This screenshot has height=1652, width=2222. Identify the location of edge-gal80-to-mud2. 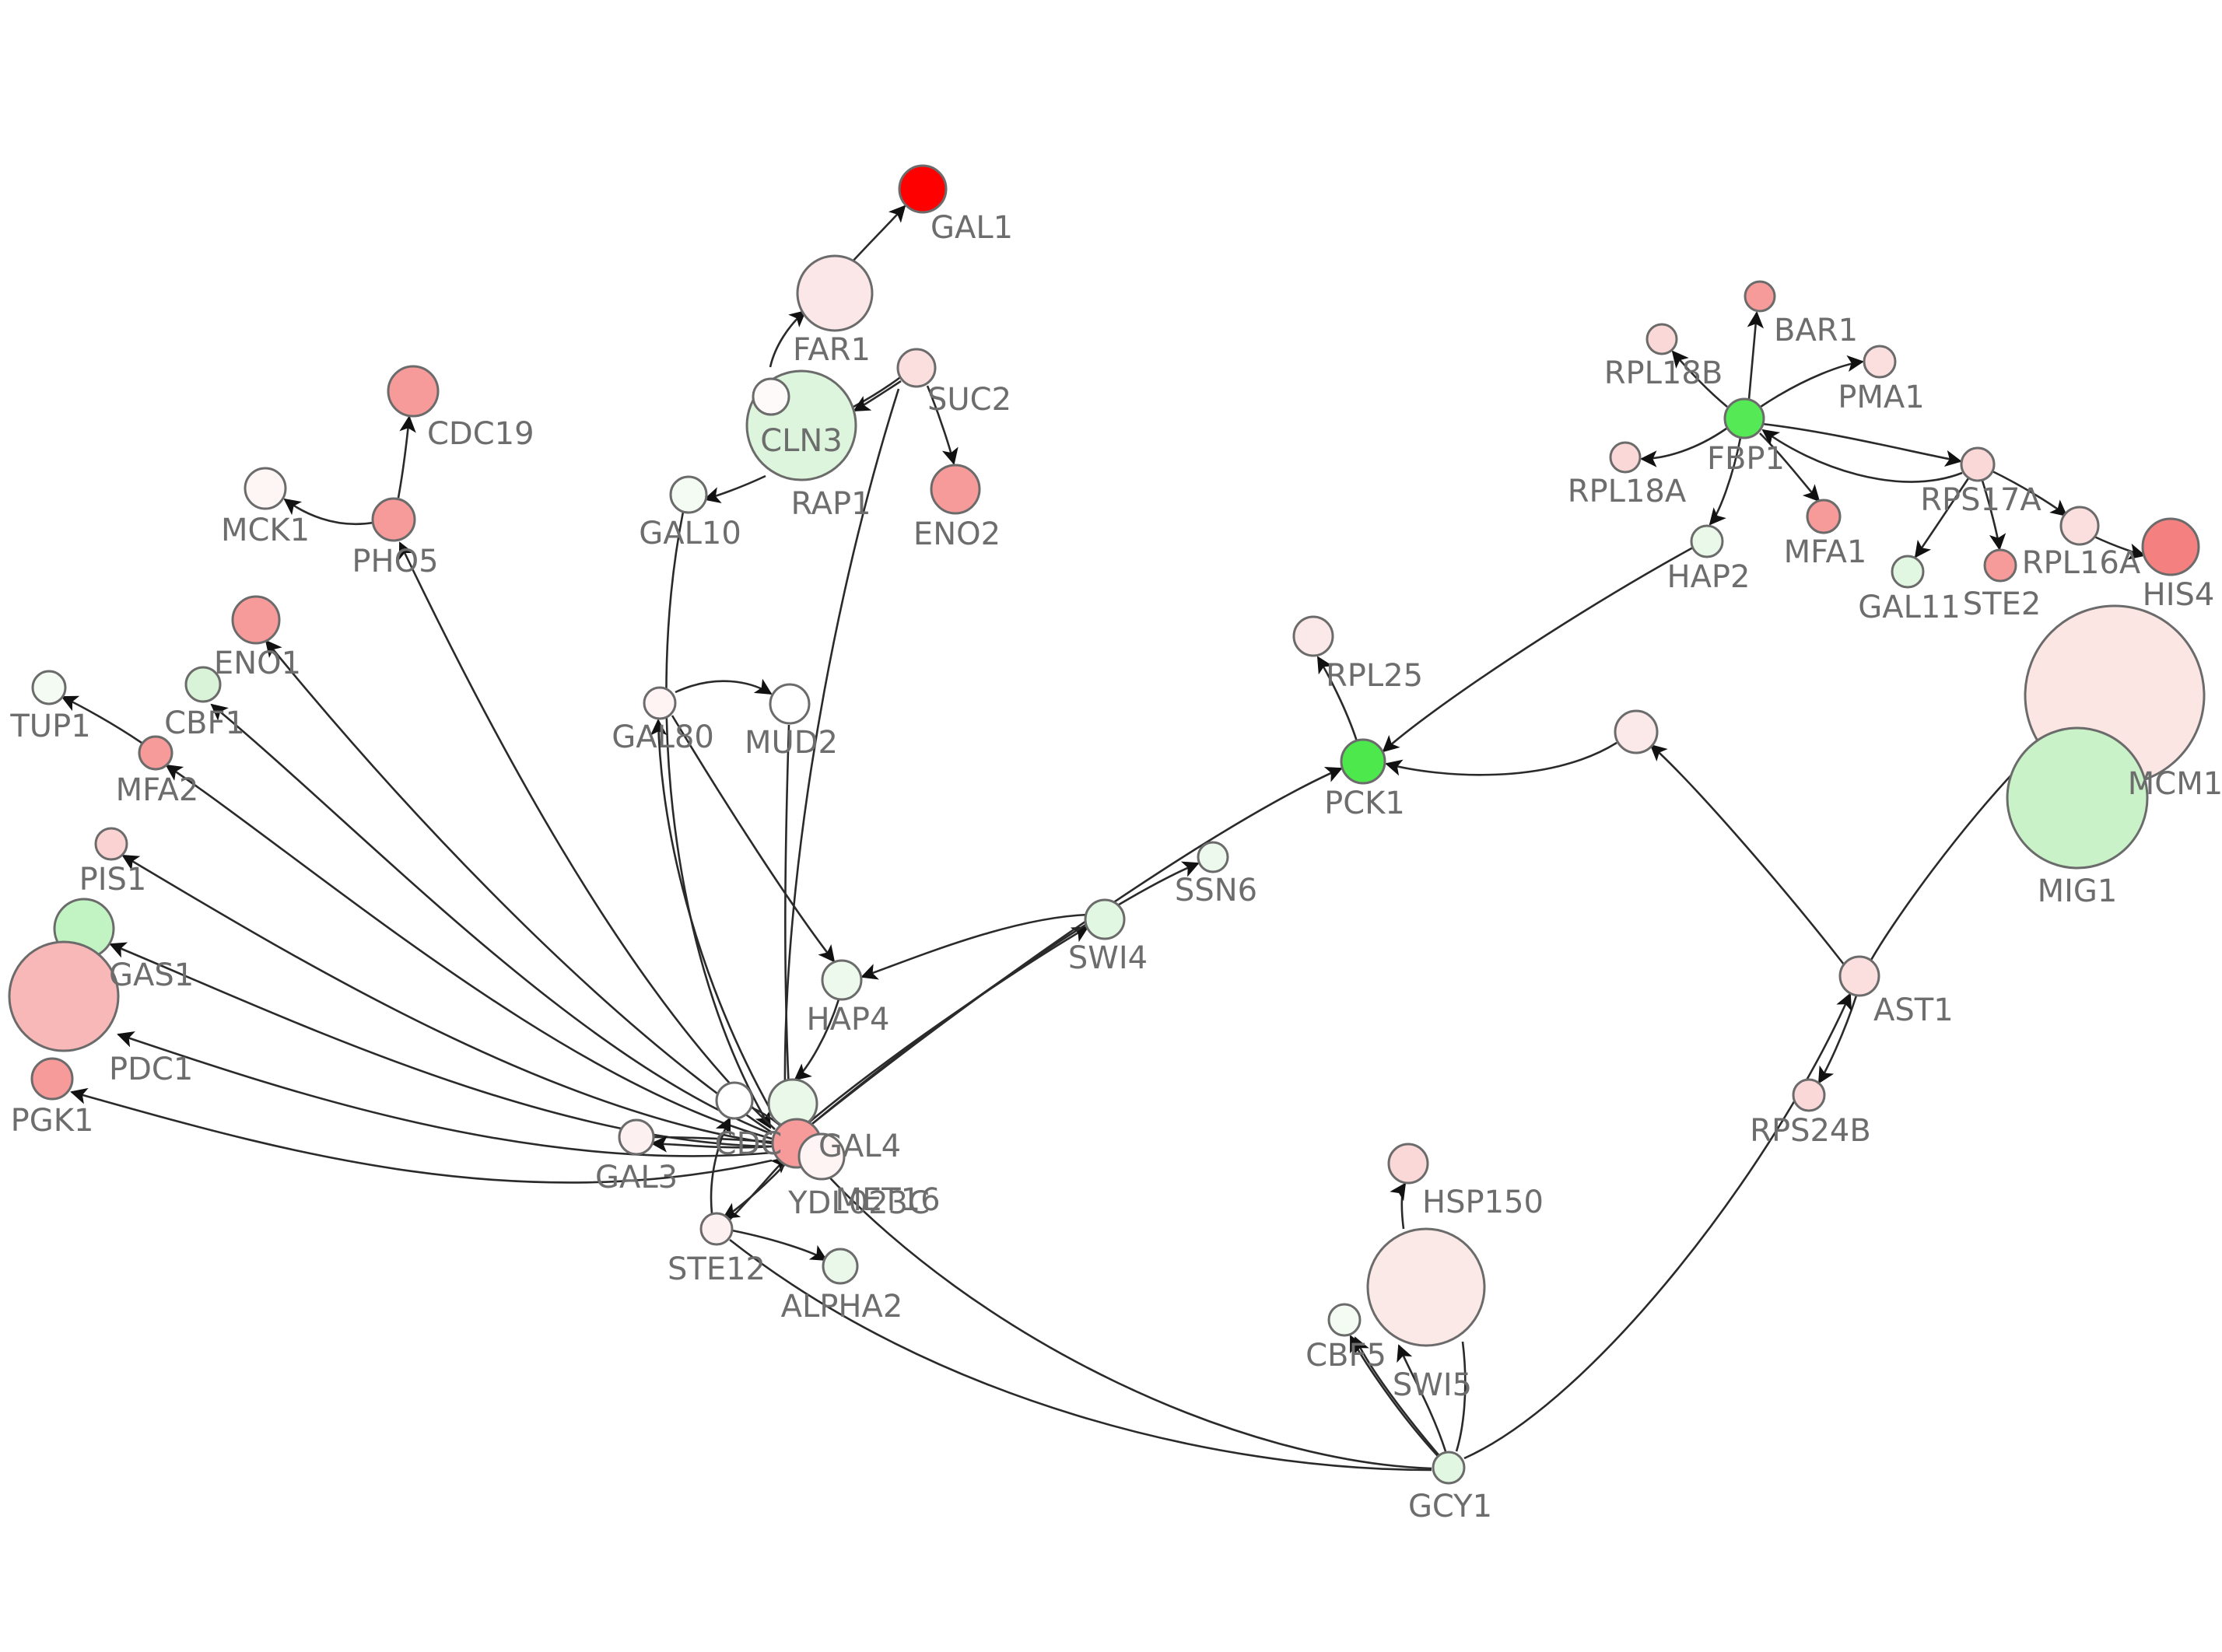
(724, 687).